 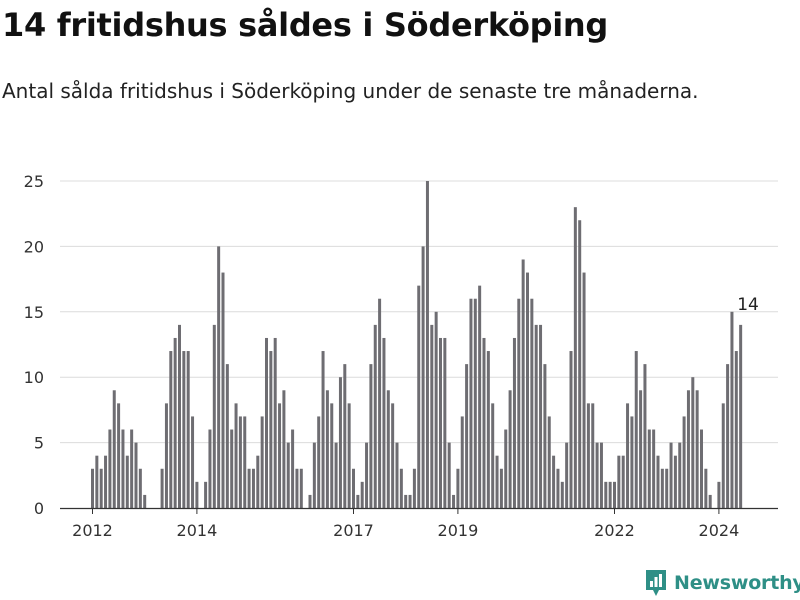 I want to click on x-tick-label: 2019, so click(x=458, y=530).